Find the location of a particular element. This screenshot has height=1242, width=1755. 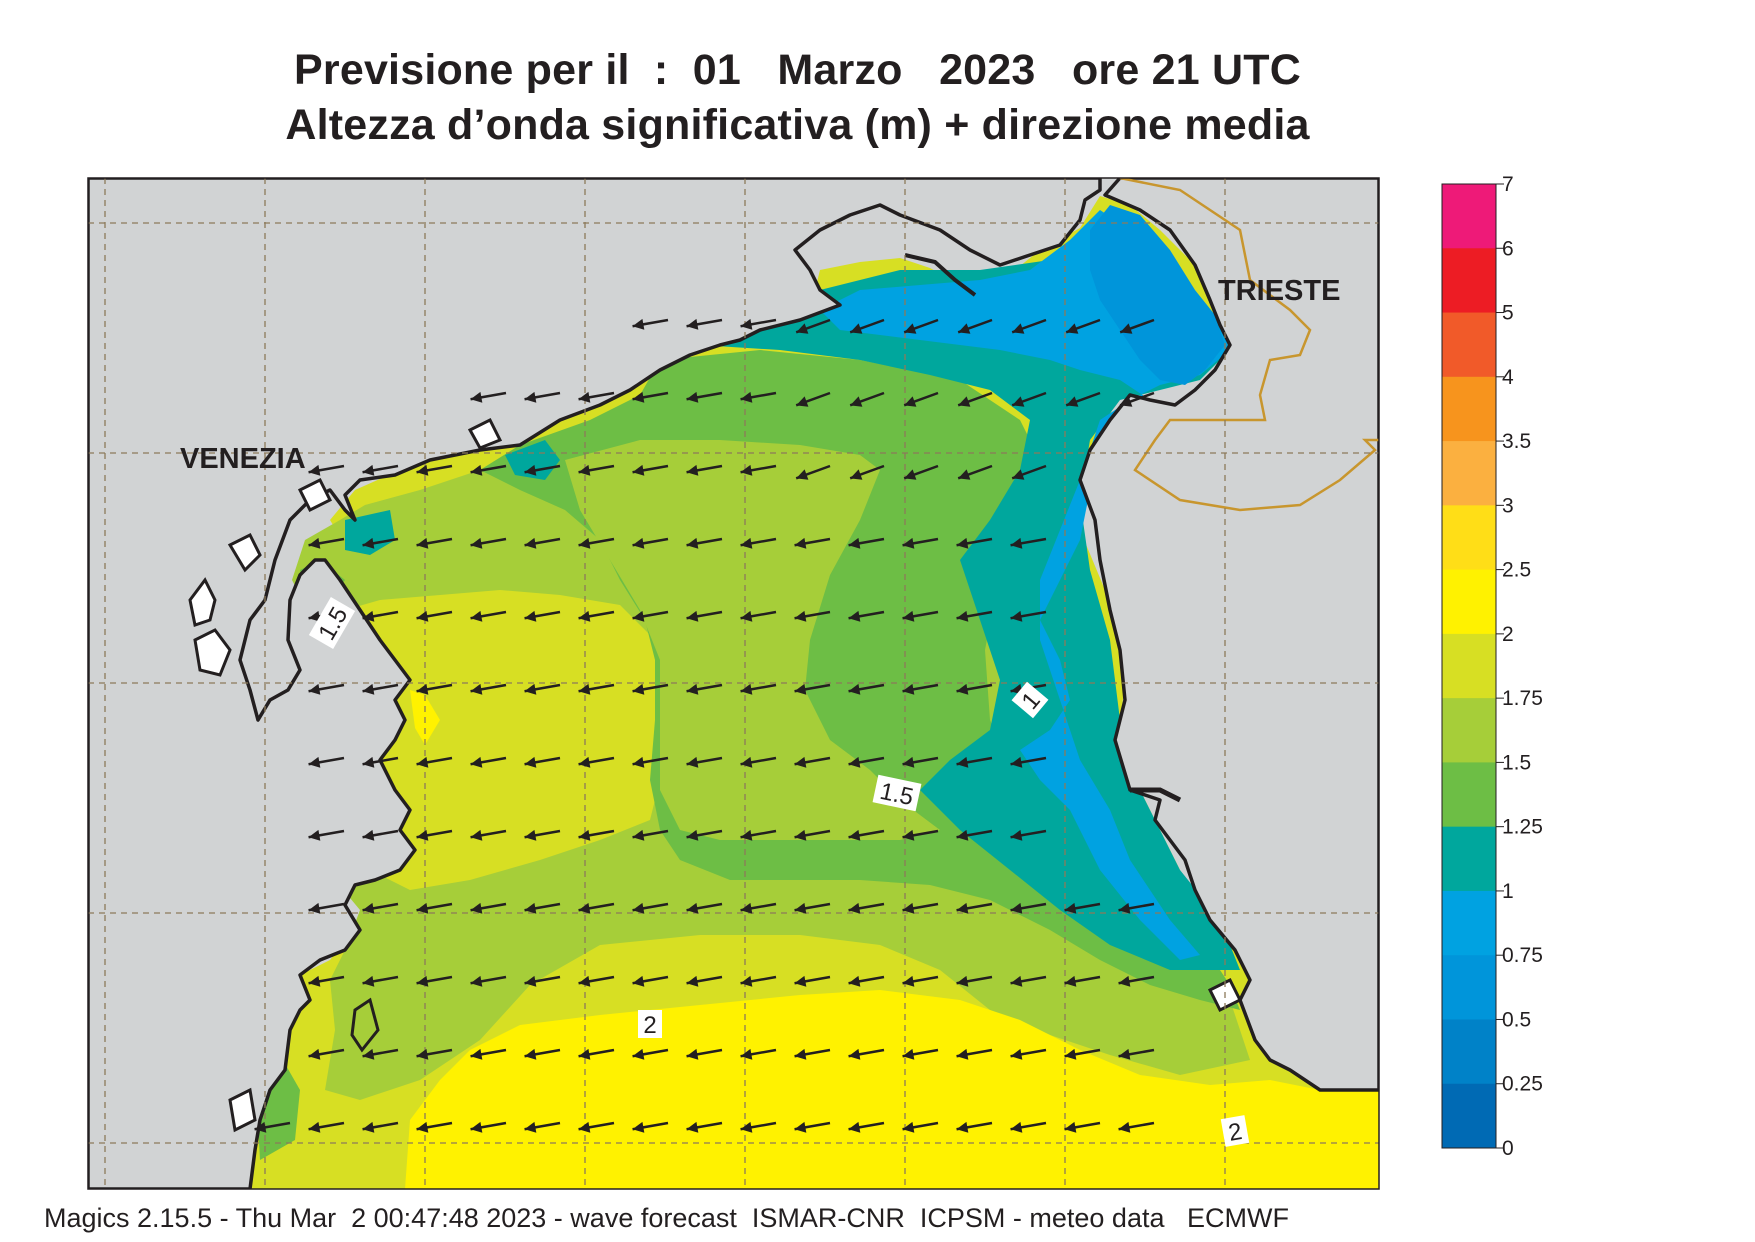

sea-patch-teal-venezia is located at coordinates (370, 532).